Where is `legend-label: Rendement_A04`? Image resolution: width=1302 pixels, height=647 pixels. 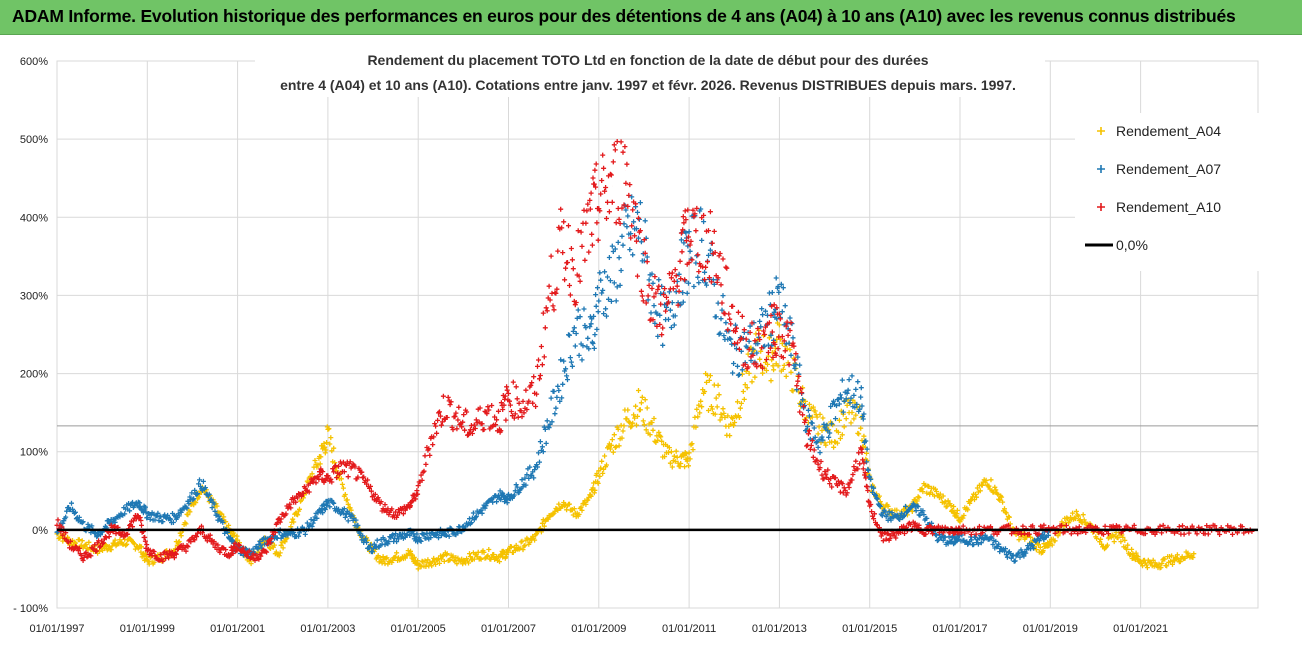 legend-label: Rendement_A04 is located at coordinates (1168, 131).